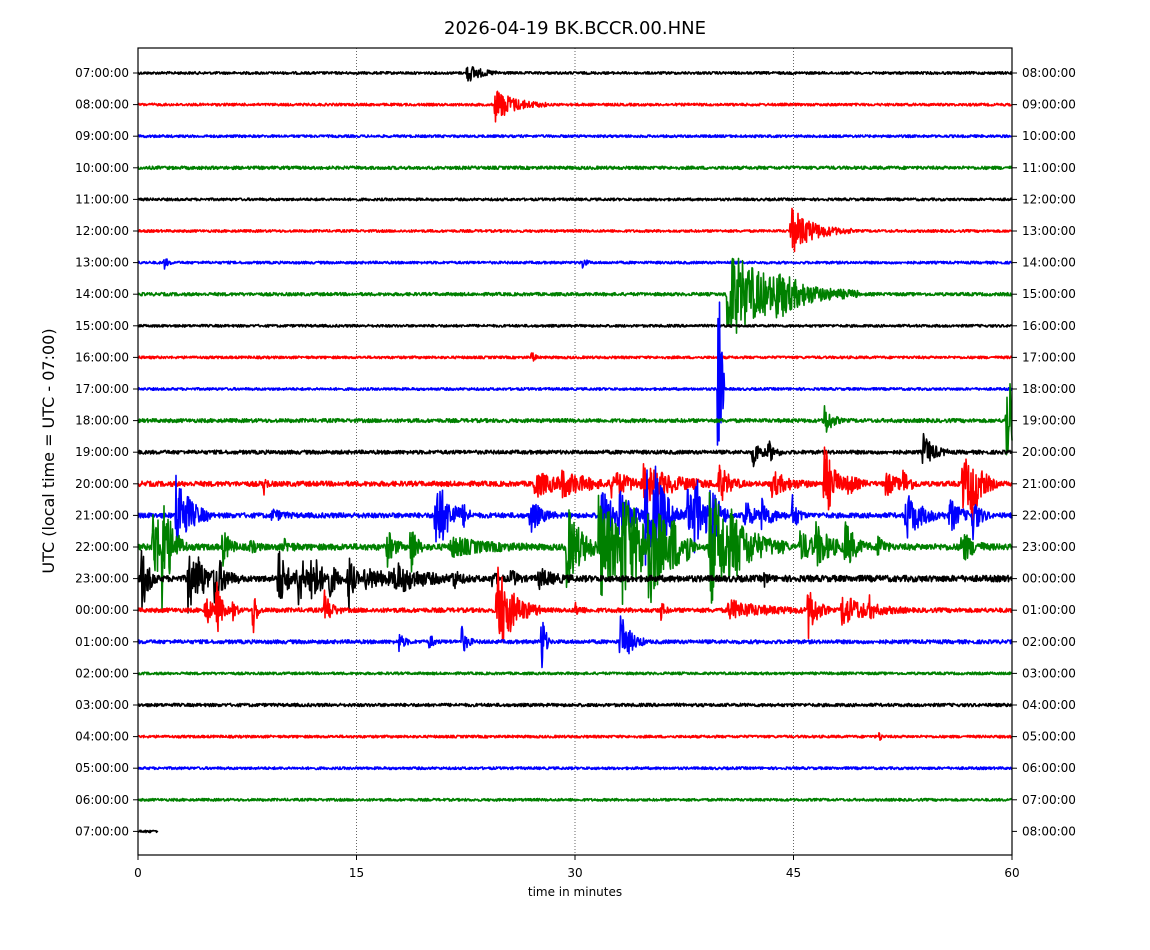 This screenshot has height=950, width=1150. Describe the element at coordinates (1049, 579) in the screenshot. I see `right-tick-label-16: 00:00:00` at that location.